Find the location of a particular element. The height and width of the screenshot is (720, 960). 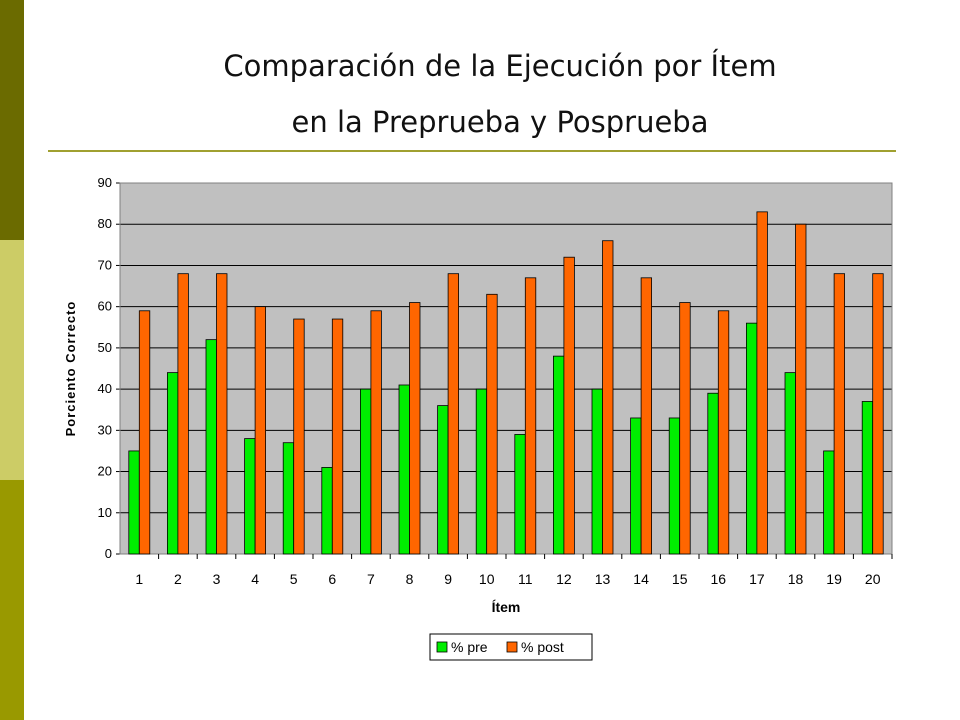

y-tick-label: 10 is located at coordinates (105, 512).